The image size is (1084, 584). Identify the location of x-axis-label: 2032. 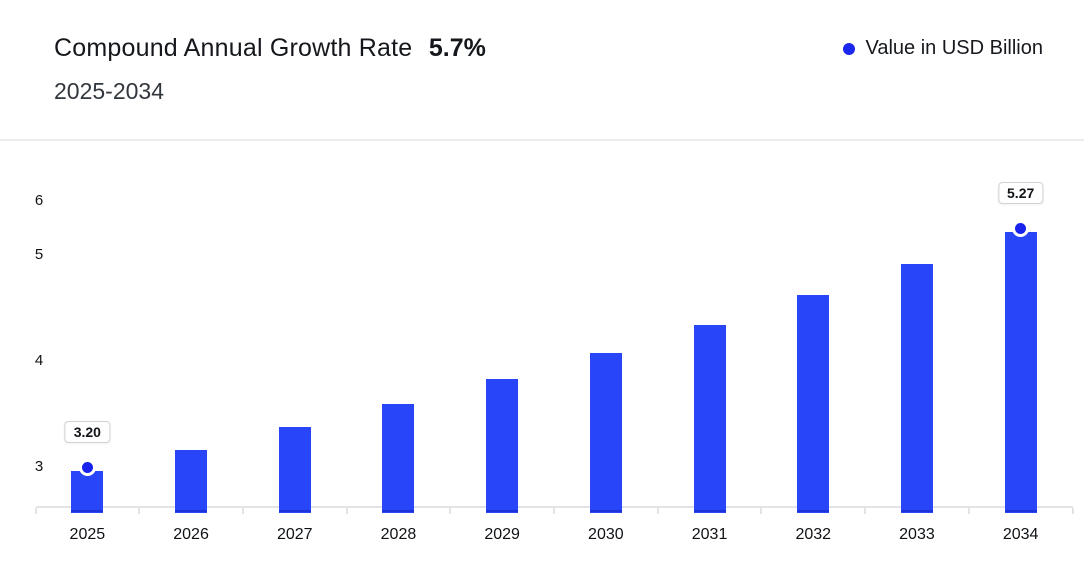
(813, 534).